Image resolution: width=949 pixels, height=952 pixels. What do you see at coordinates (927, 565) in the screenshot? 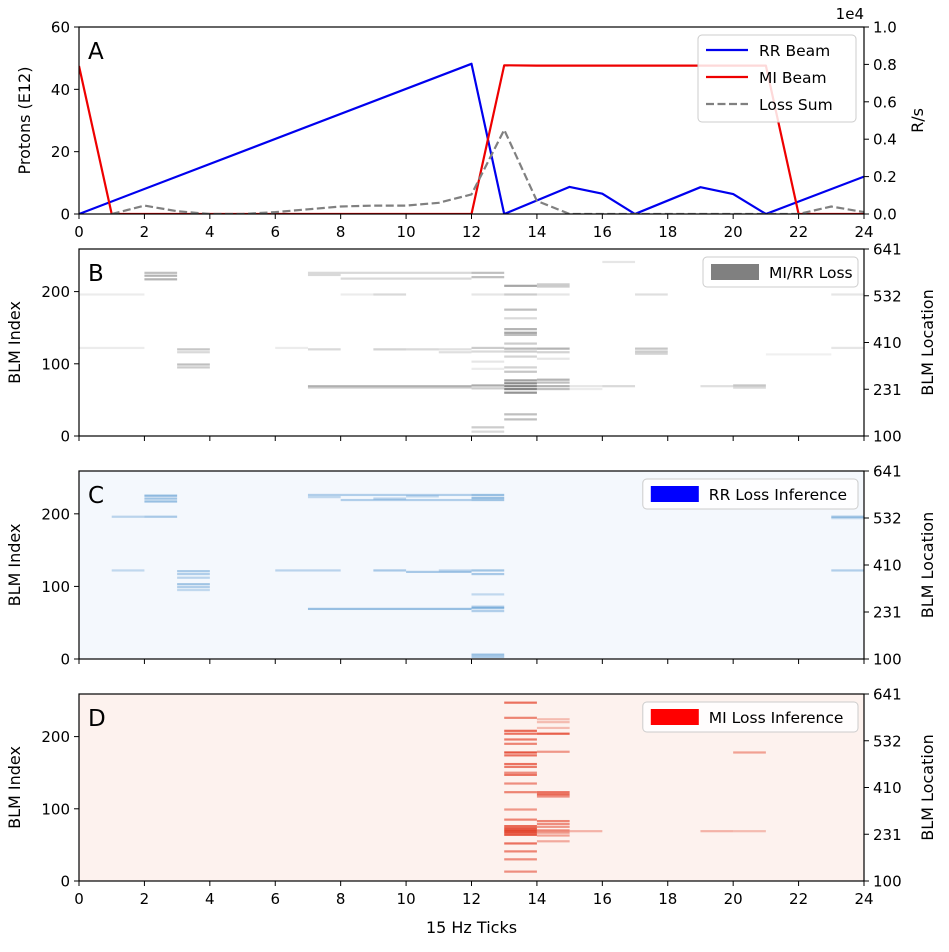
I see `panel-c-ylabel-right: BLM Location` at bounding box center [927, 565].